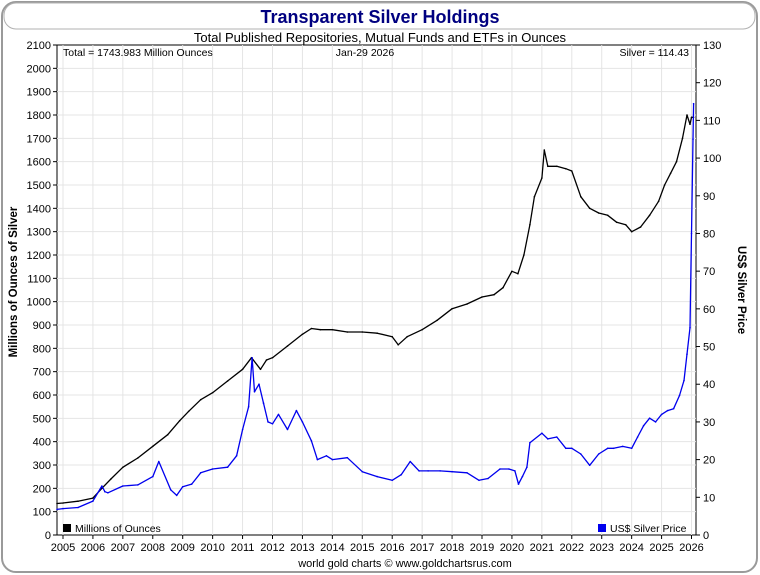 Image resolution: width=760 pixels, height=575 pixels. I want to click on y-tick-label: 600, so click(42, 396).